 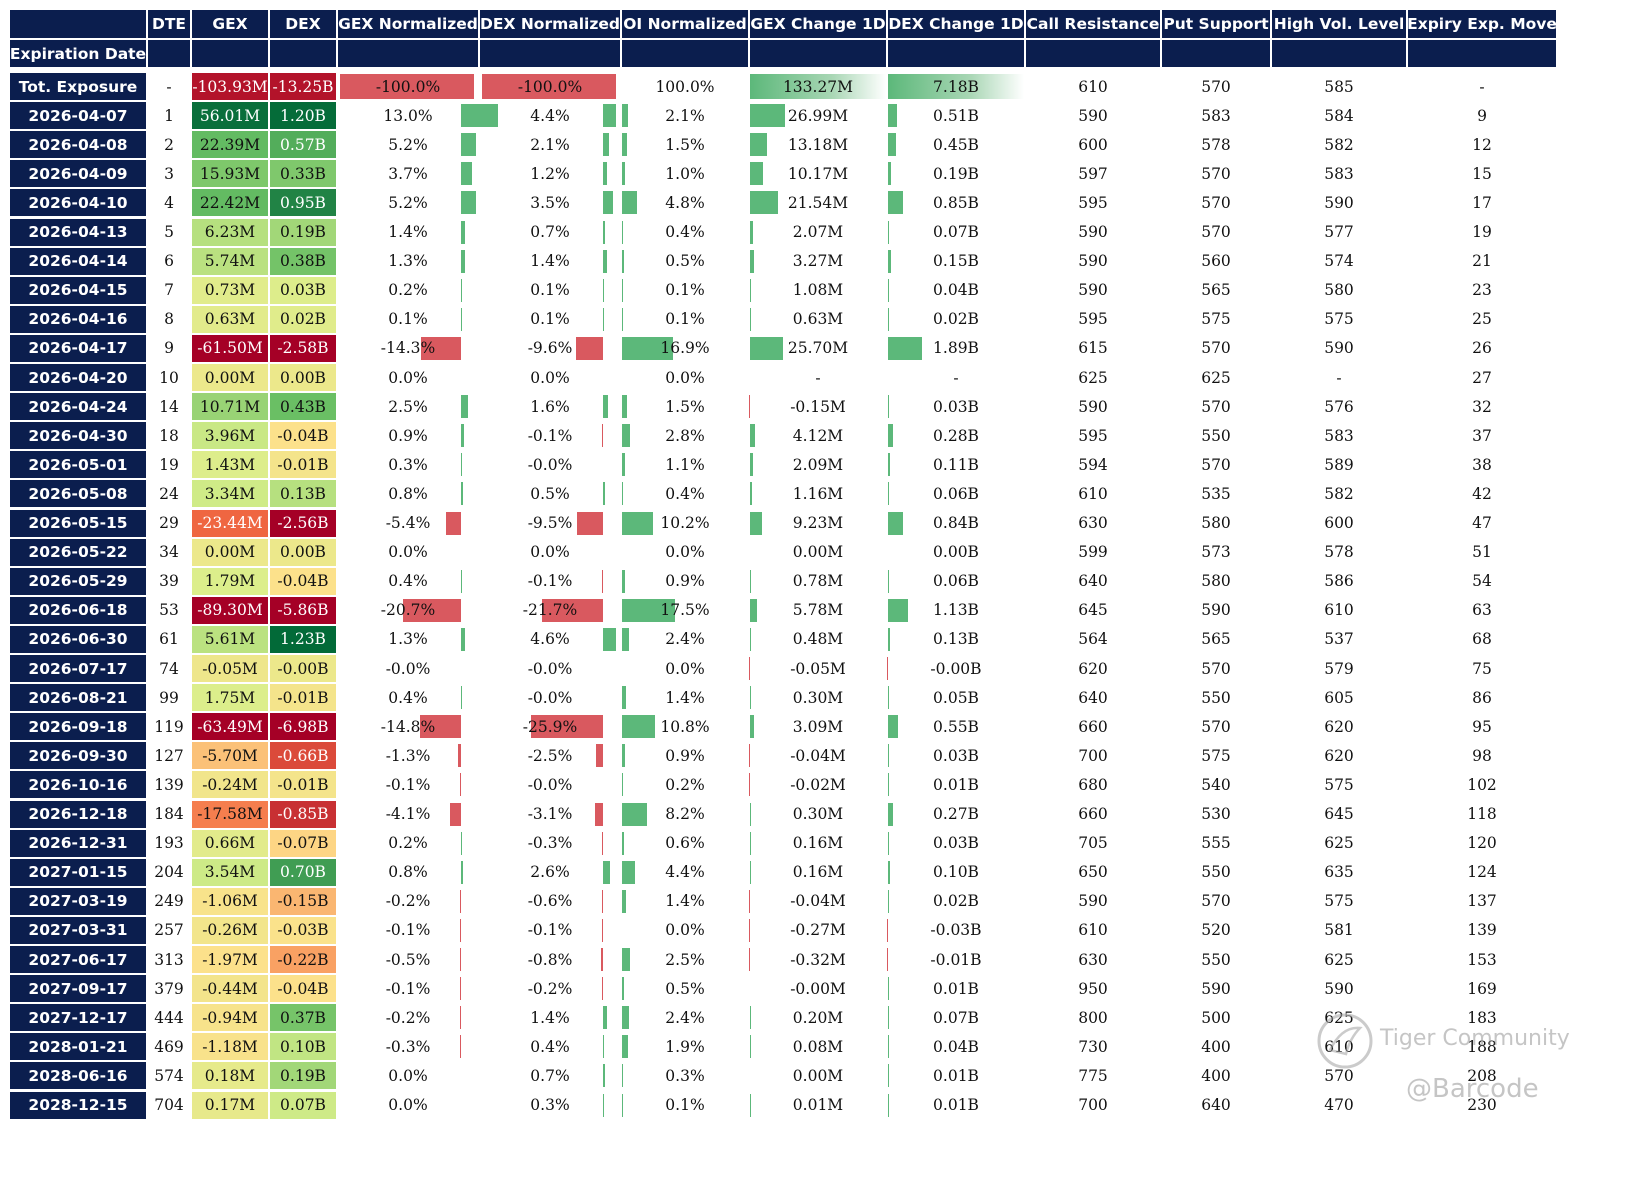 What do you see at coordinates (169, 1017) in the screenshot?
I see `cell-dte: 444` at bounding box center [169, 1017].